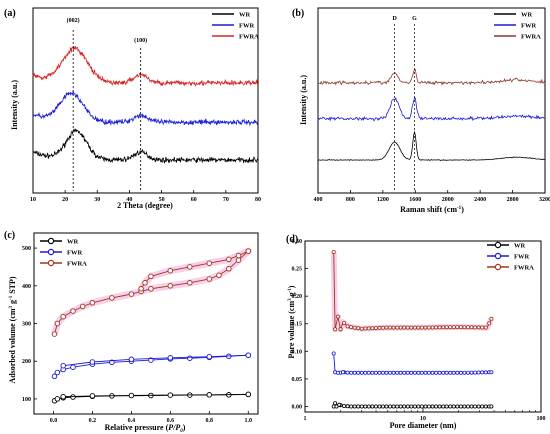  Describe the element at coordinates (412, 292) in the screenshot. I see `pore-glow-fwra` at that location.